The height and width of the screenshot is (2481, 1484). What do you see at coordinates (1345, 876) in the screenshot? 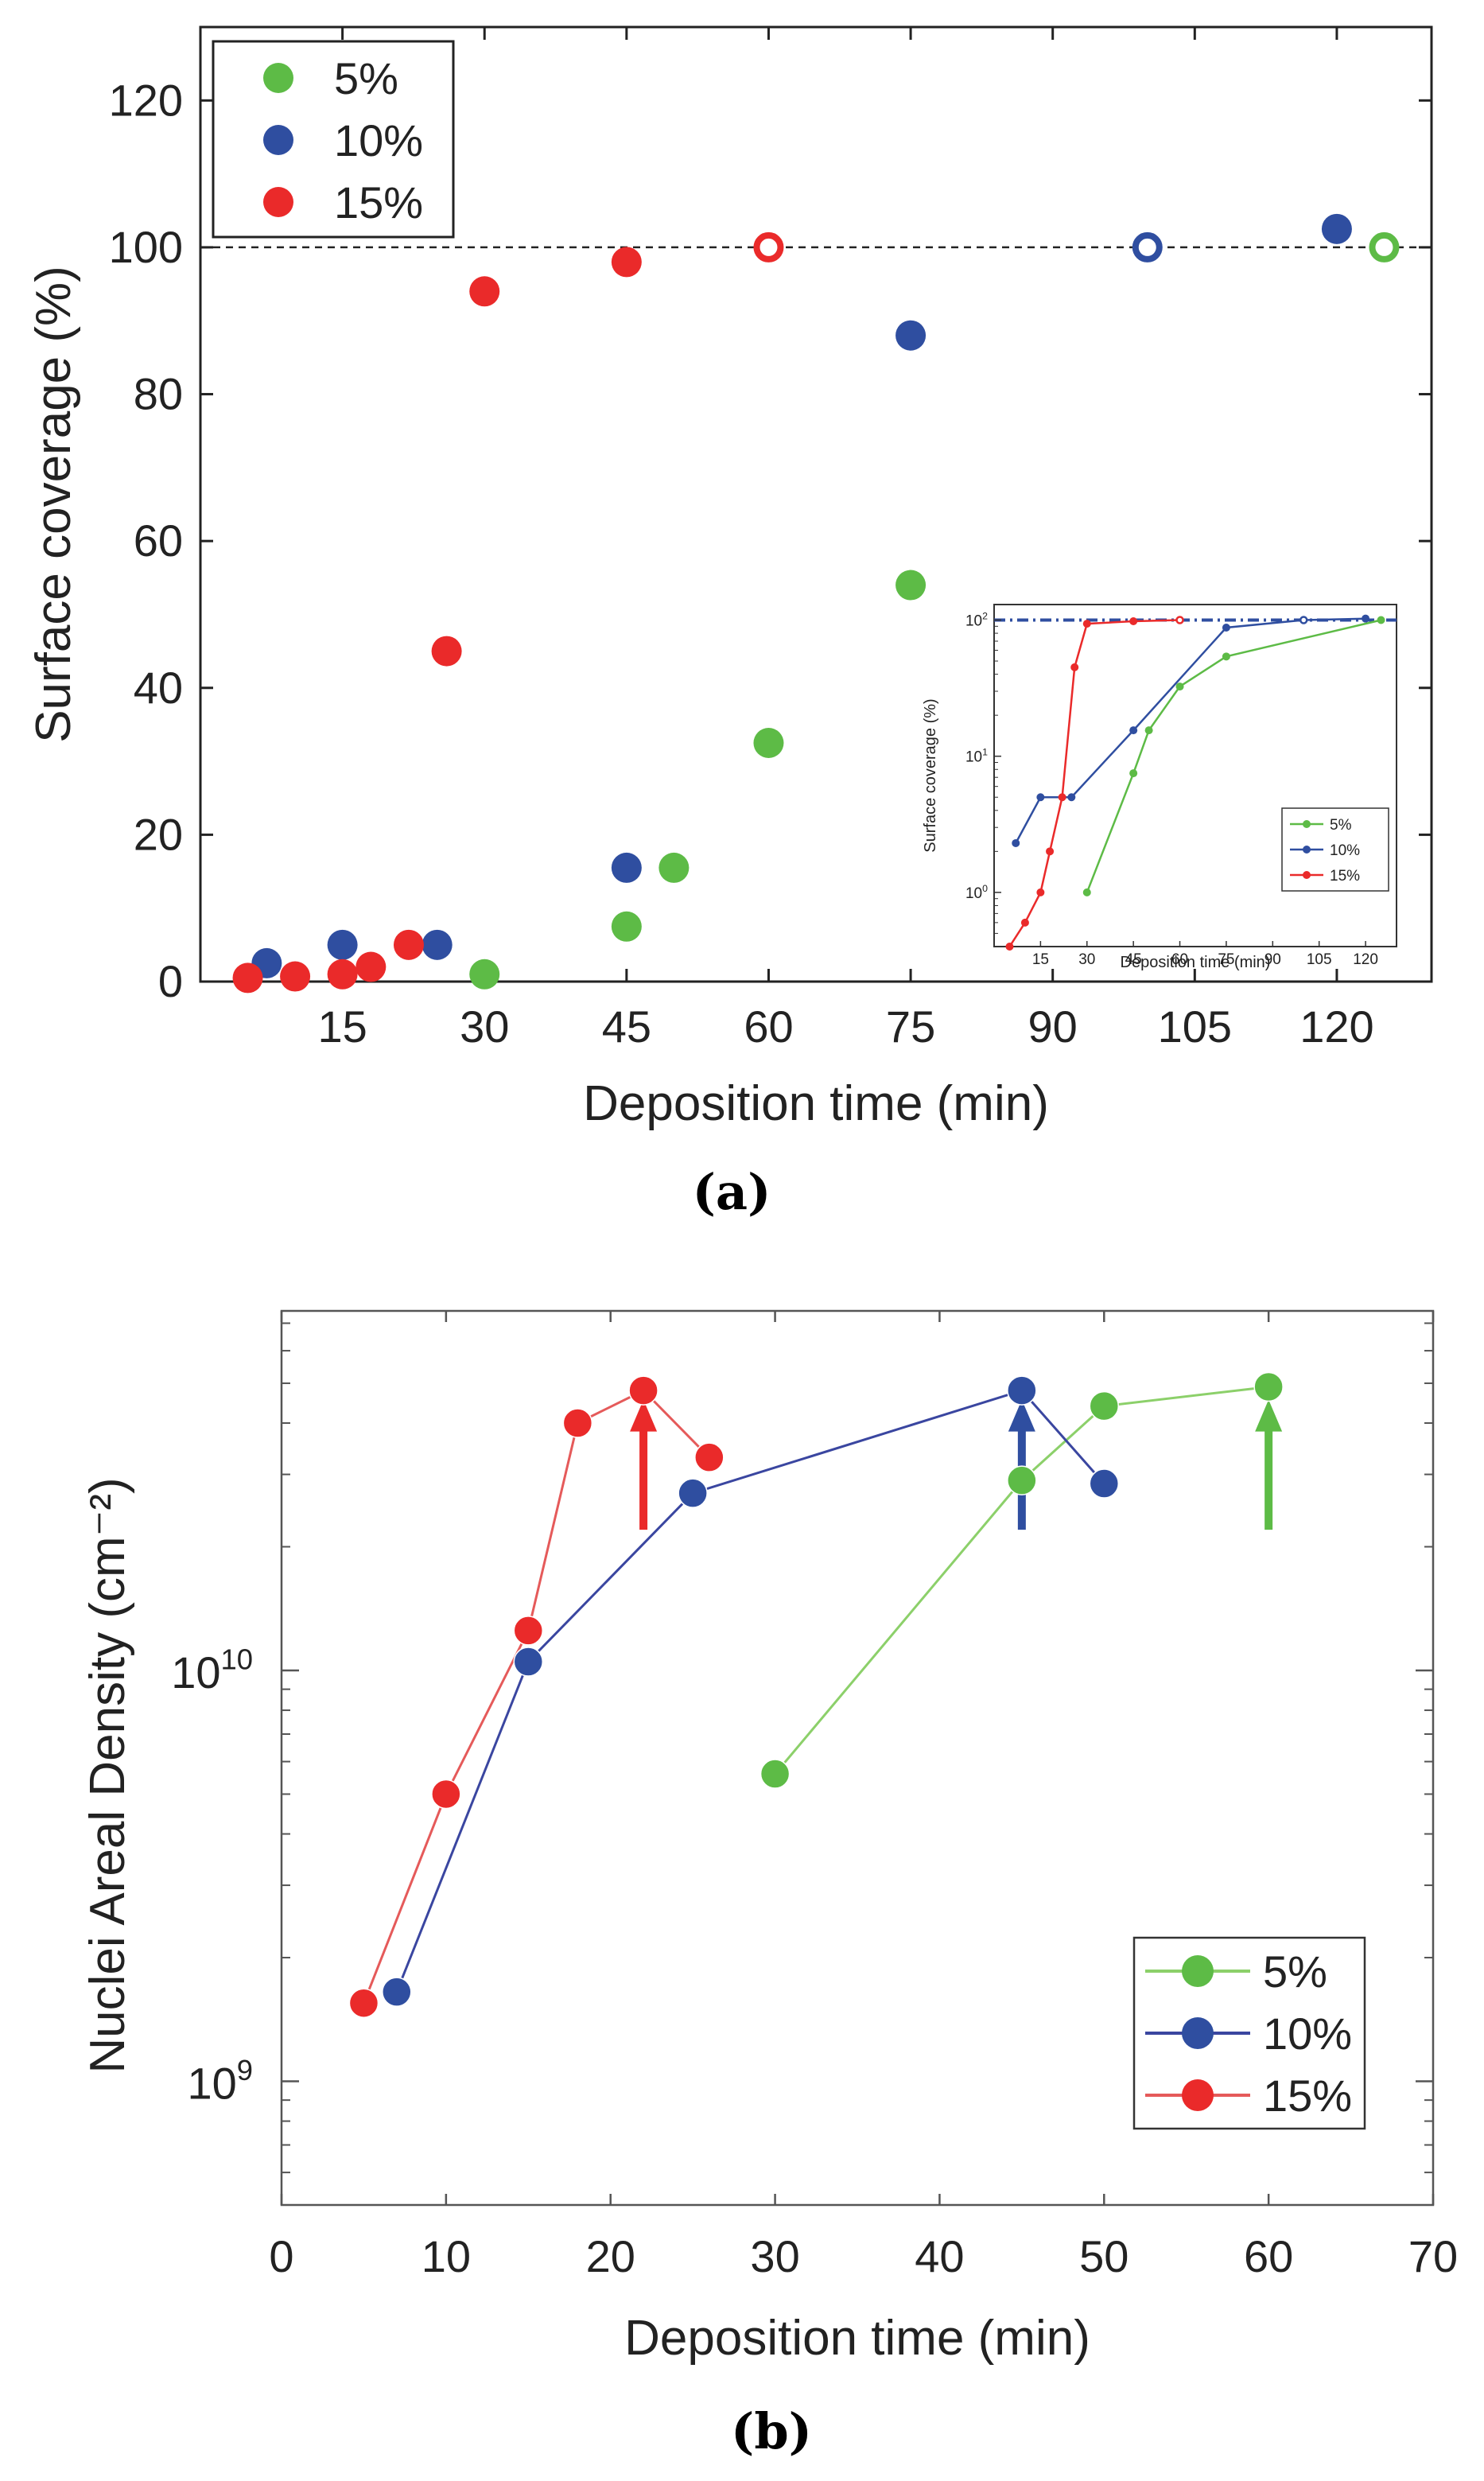
I see `inset-legend-label-15: 15%` at bounding box center [1345, 876].